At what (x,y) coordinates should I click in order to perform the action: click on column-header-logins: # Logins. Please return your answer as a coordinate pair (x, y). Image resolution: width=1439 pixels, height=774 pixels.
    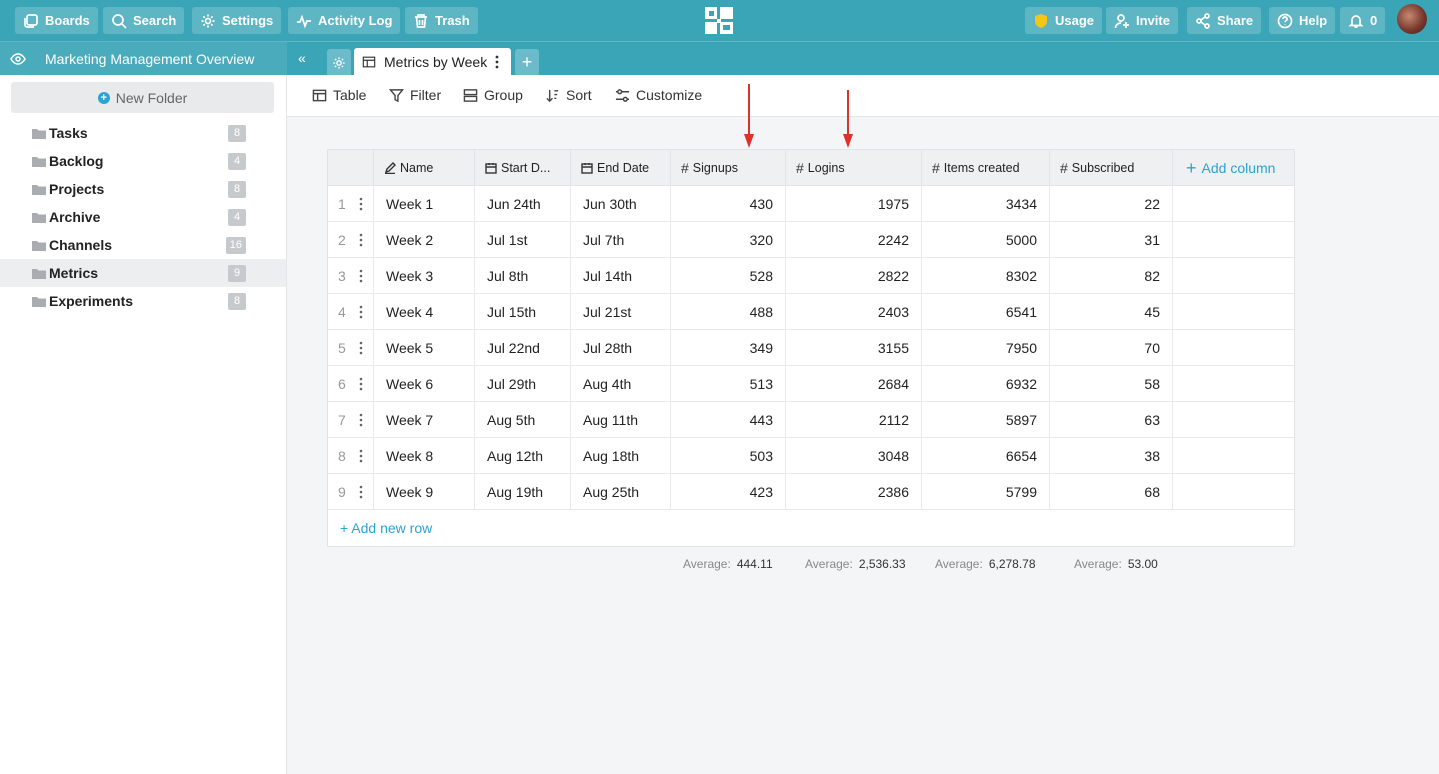
    Looking at the image, I should click on (854, 168).